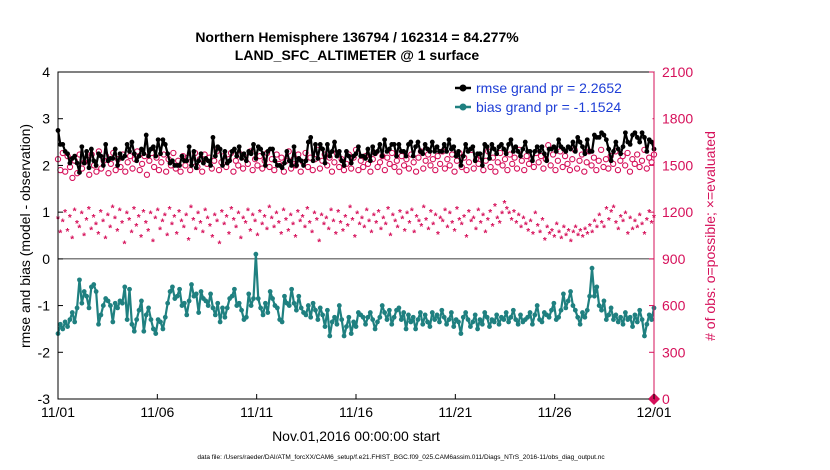  I want to click on x-tick-label: 11/11, so click(256, 412).